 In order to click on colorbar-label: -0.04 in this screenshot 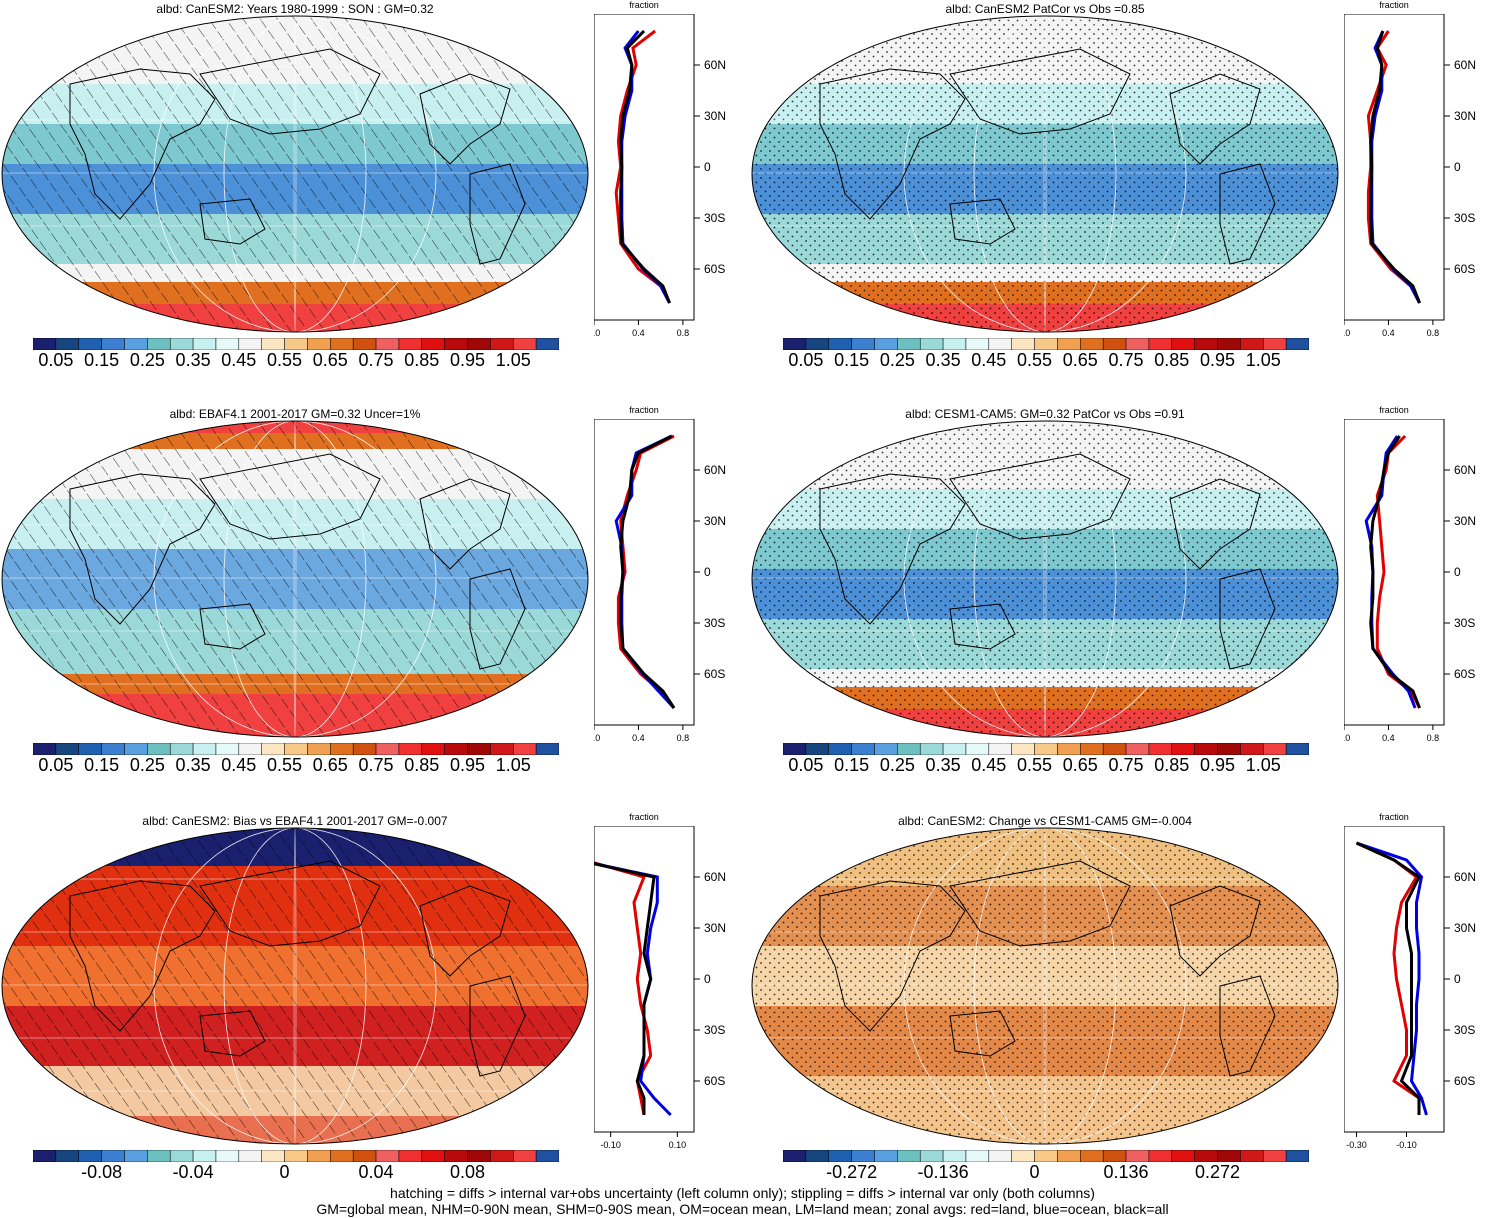, I will do `click(193, 1172)`.